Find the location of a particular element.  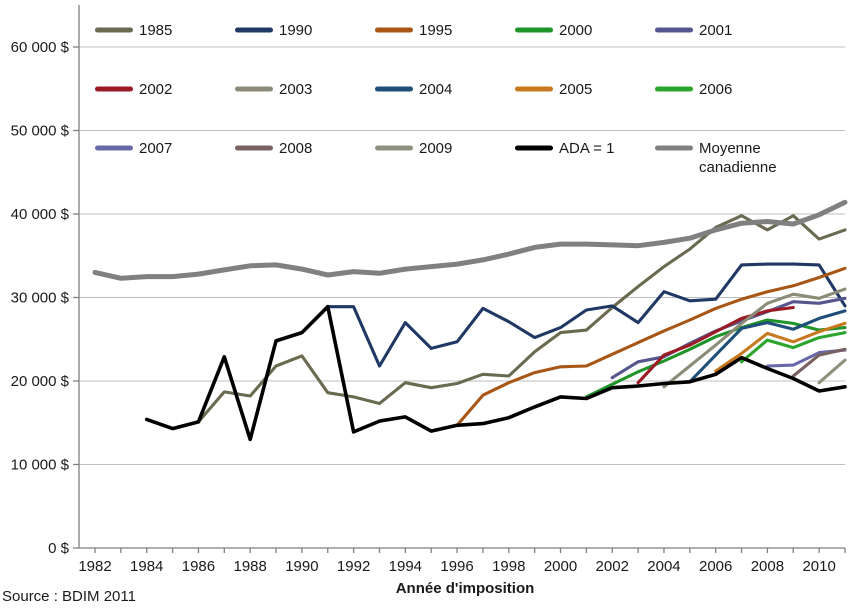

legend-item-2003: 2003 is located at coordinates (273, 89).